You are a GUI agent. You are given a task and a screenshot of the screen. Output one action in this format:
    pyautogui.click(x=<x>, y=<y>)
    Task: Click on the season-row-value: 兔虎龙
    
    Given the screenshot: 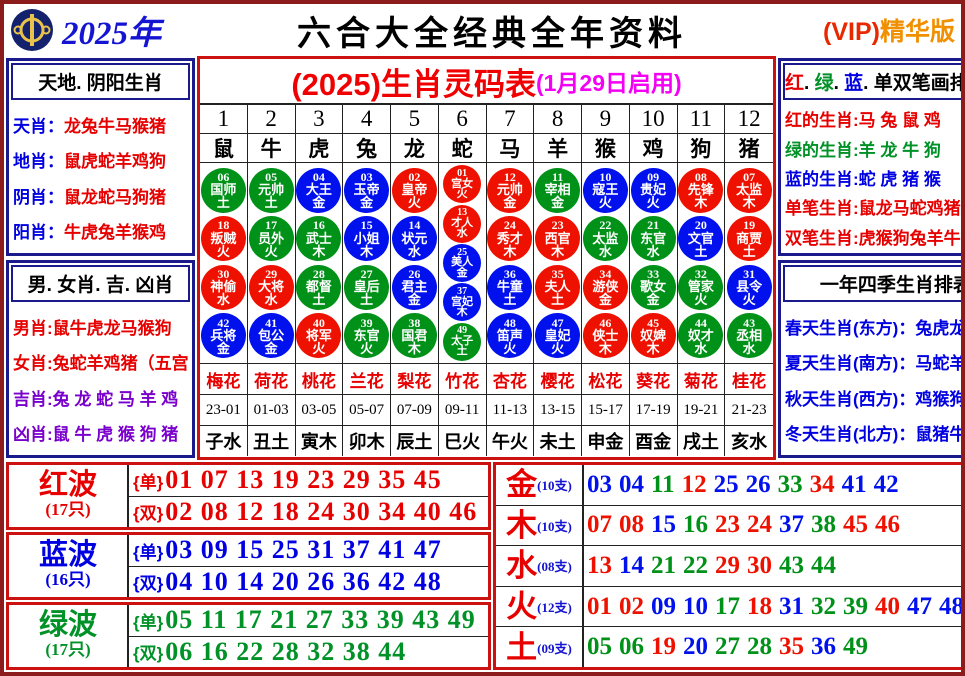 What is the action you would take?
    pyautogui.click(x=940, y=329)
    